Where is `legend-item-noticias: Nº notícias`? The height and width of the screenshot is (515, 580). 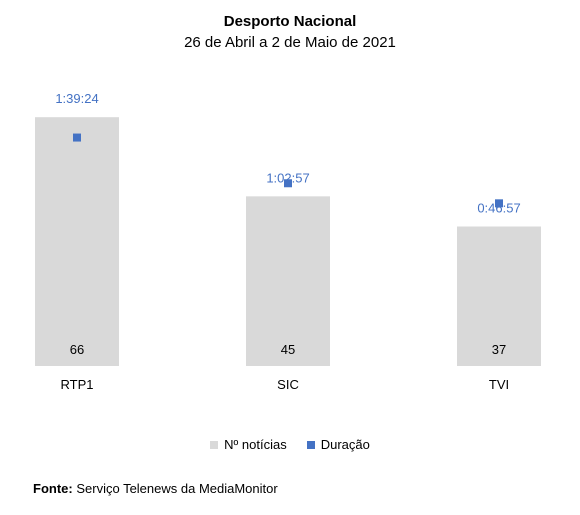 legend-item-noticias: Nº notícias is located at coordinates (248, 444).